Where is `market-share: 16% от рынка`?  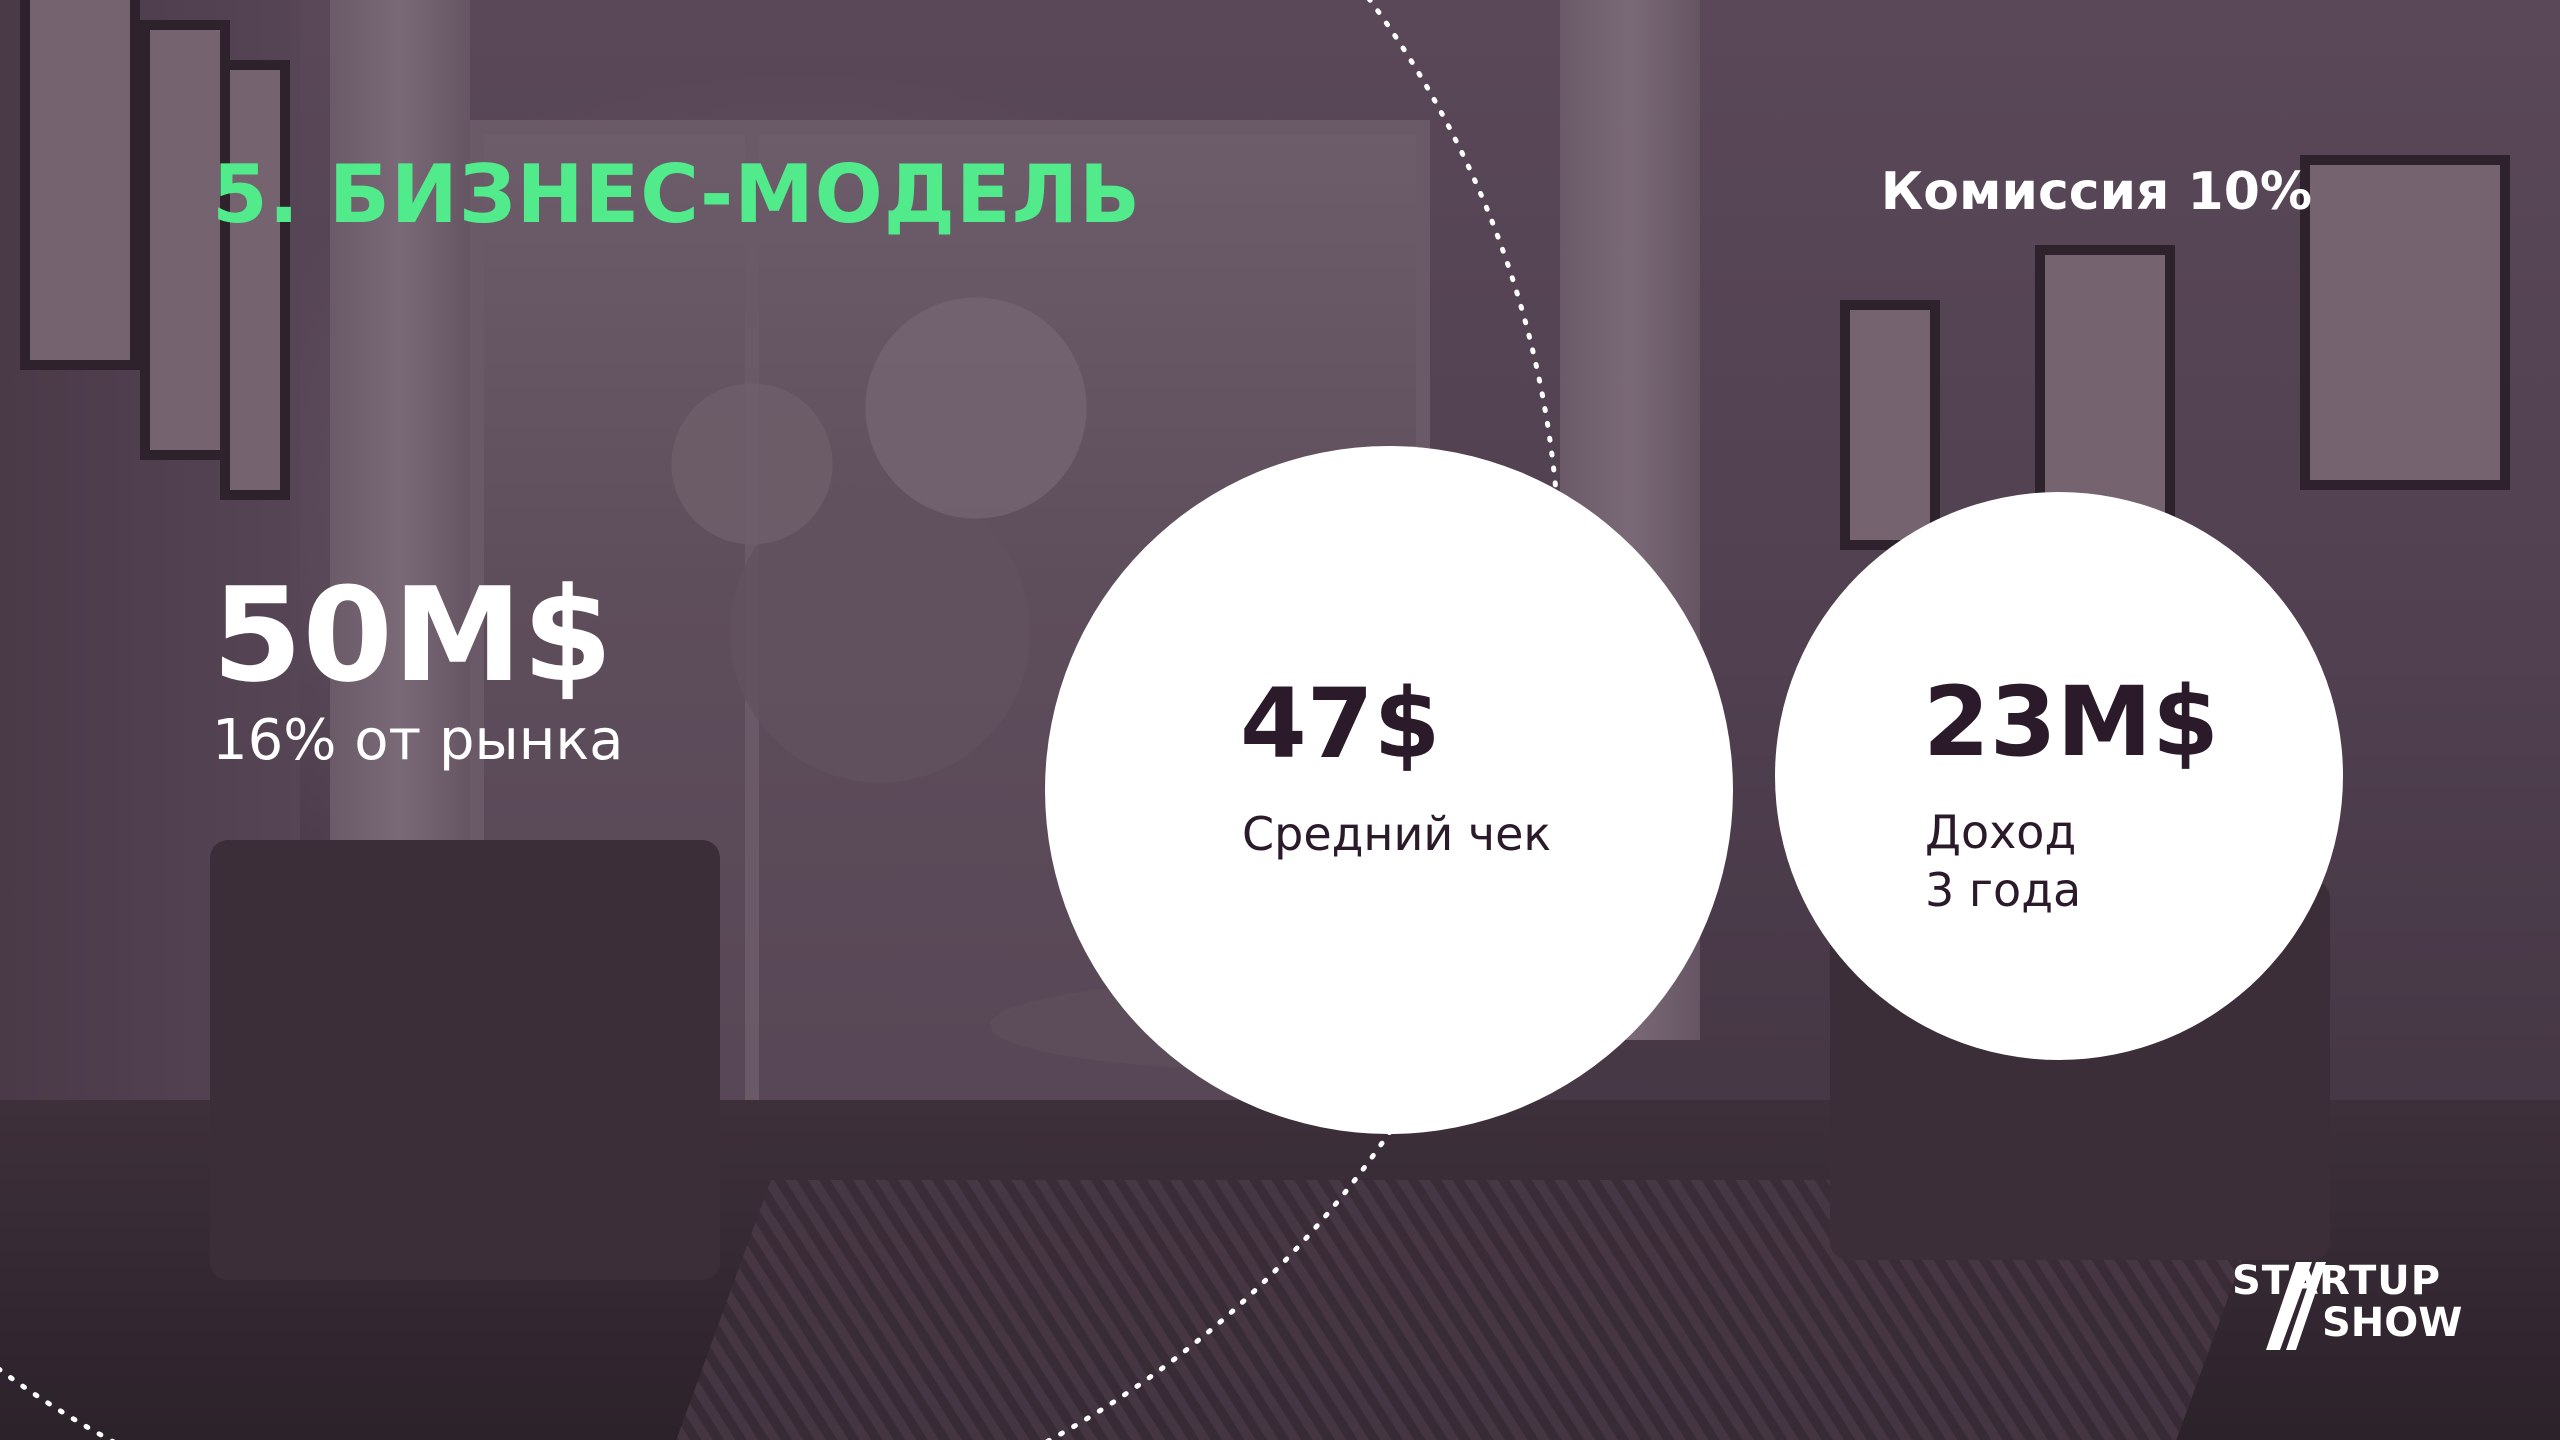
market-share: 16% от рынка is located at coordinates (418, 740).